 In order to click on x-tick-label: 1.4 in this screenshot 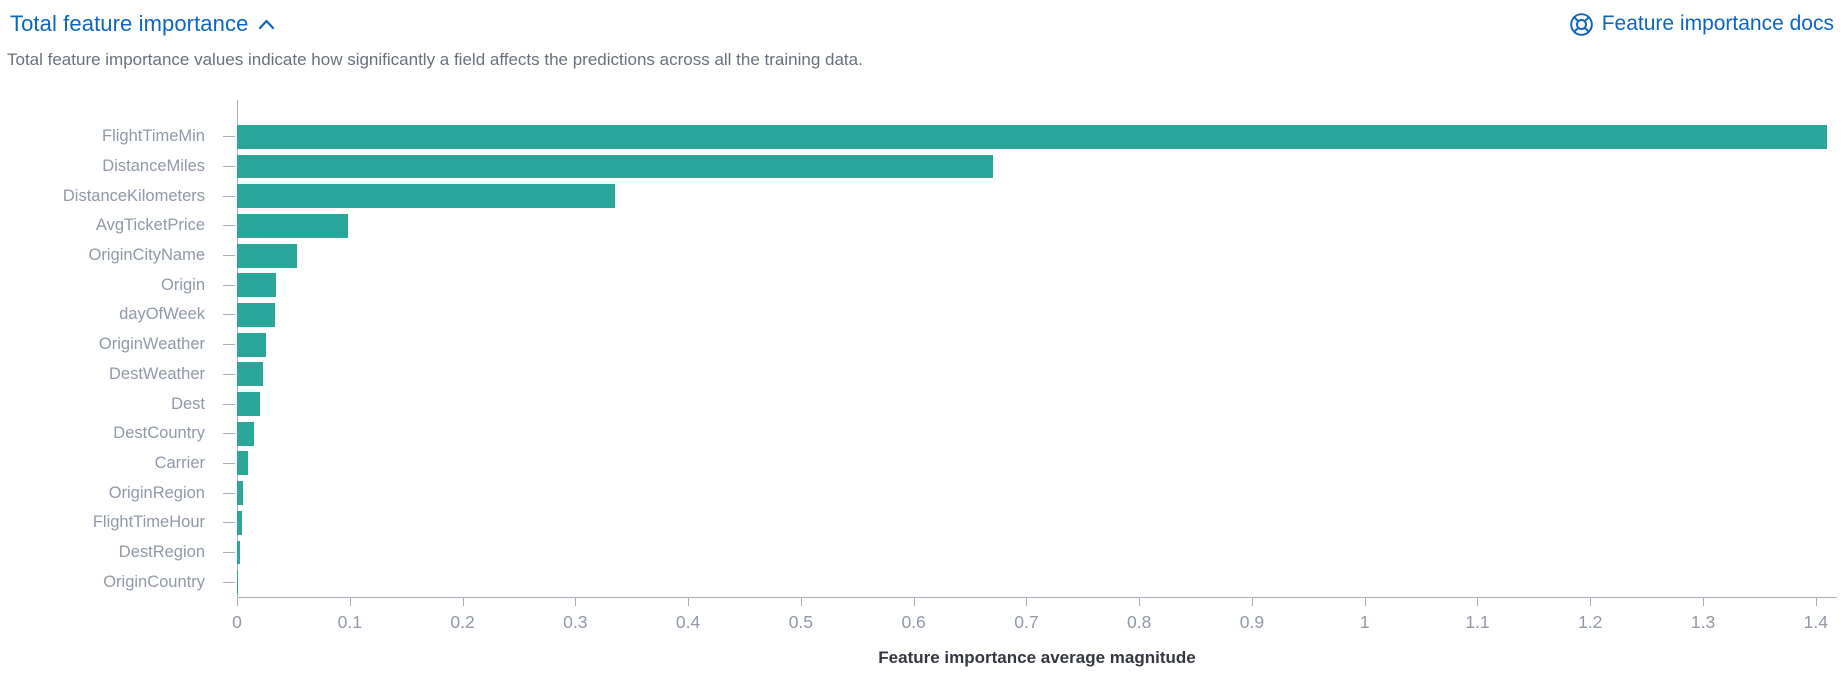, I will do `click(1815, 622)`.